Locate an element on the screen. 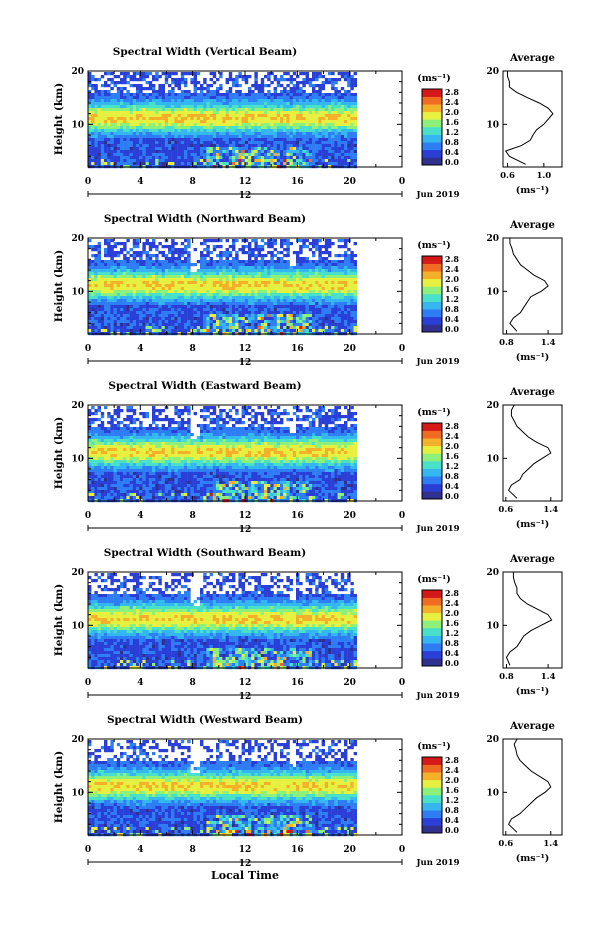 This screenshot has width=616, height=929. x-tick-label: 0 is located at coordinates (88, 349).